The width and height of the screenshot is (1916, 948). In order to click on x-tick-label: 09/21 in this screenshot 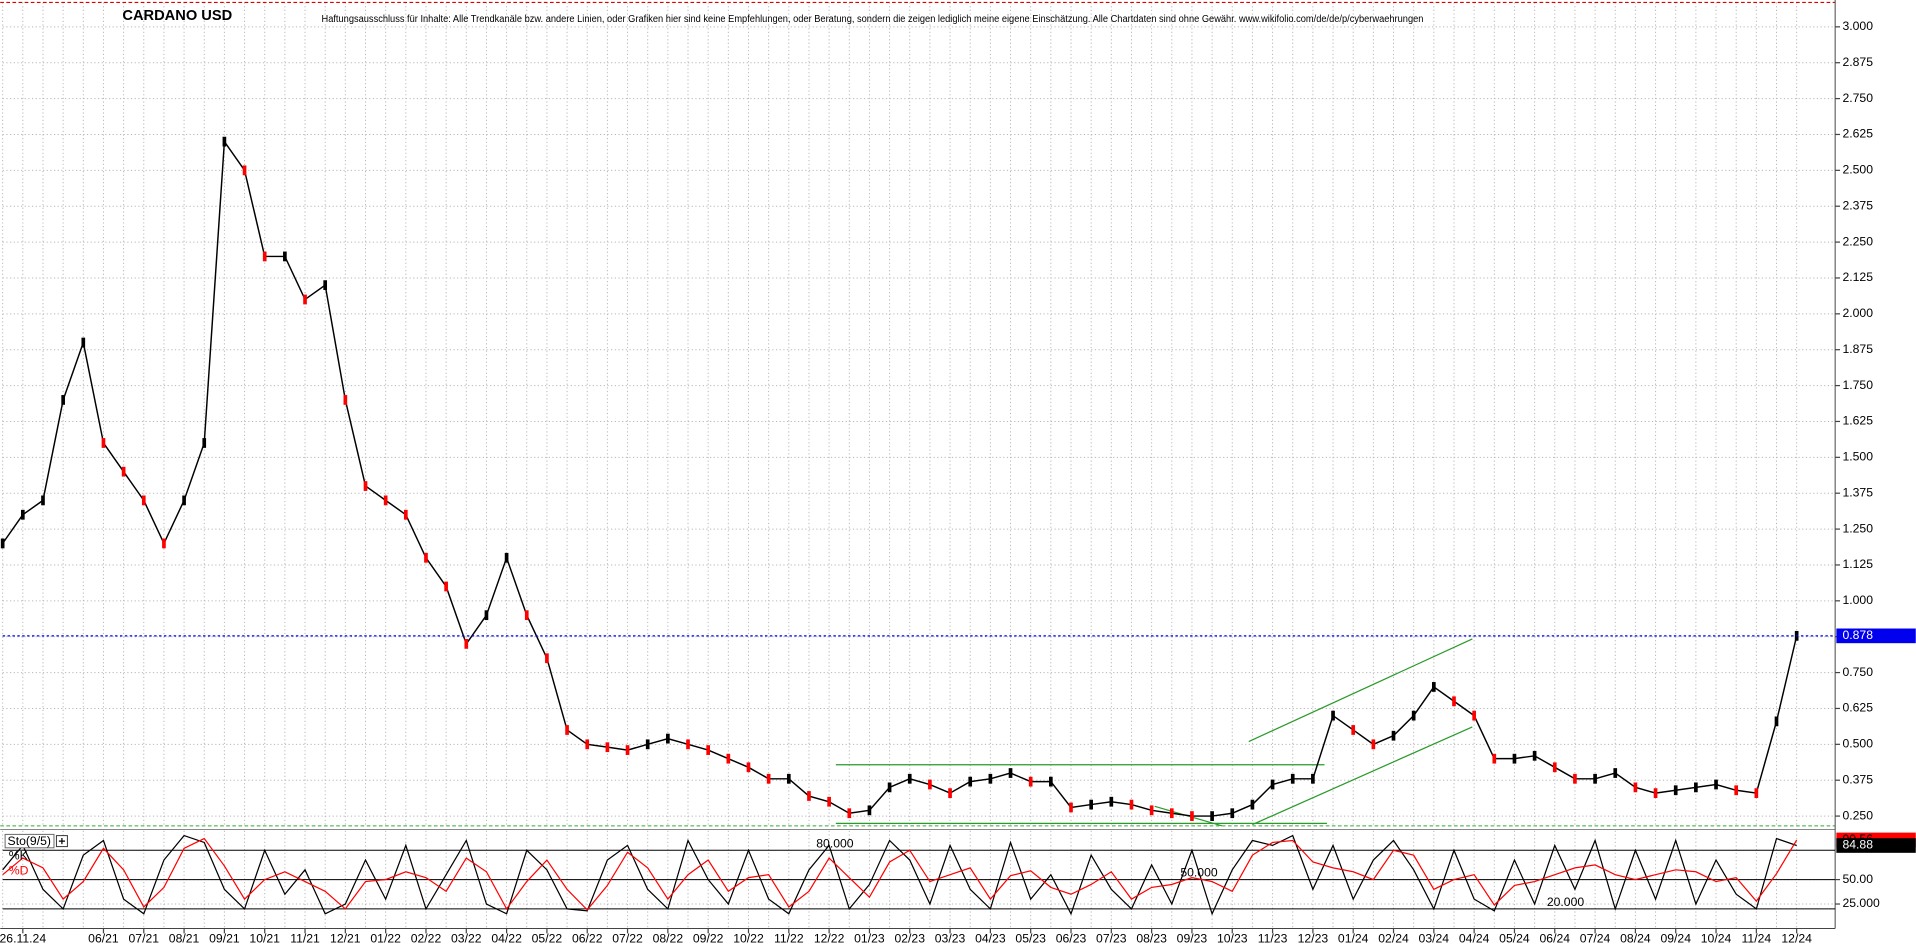, I will do `click(224, 939)`.